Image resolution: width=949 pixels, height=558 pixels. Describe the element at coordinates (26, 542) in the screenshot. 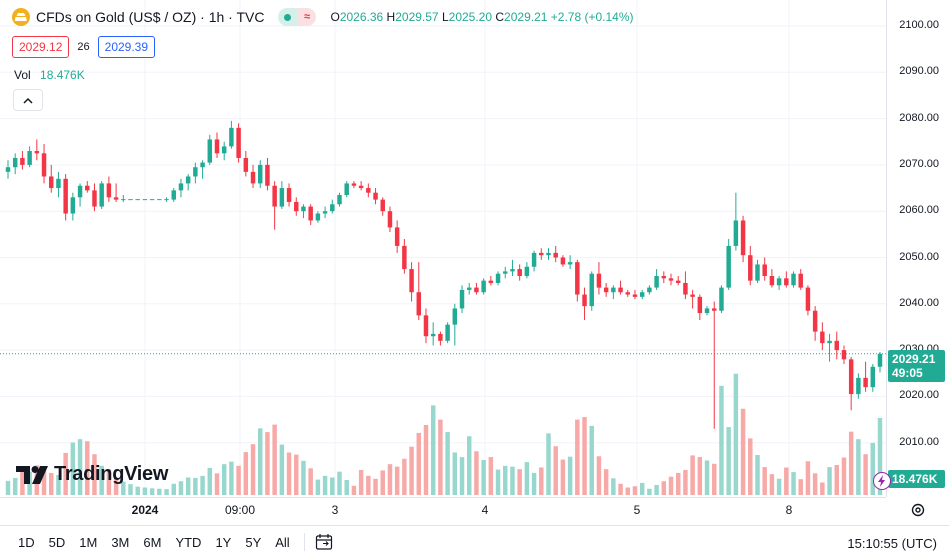

I see `range-1d-button: 1D` at that location.